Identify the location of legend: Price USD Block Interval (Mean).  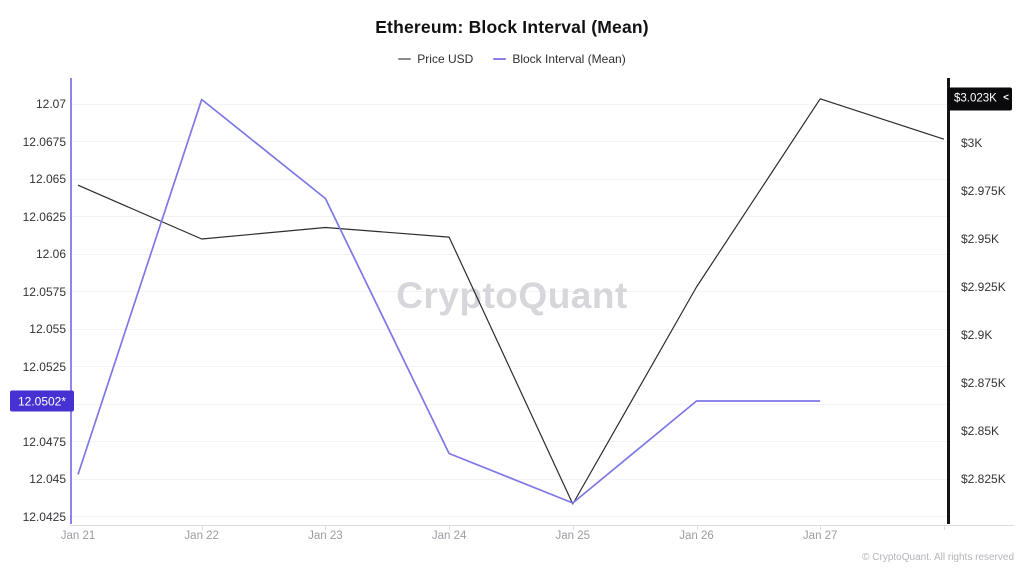
(512, 59).